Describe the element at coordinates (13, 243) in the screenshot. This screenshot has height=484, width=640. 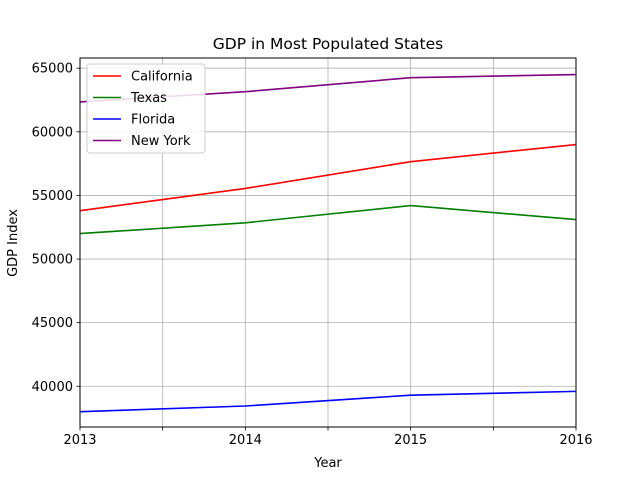
I see `y-axis-label: GDP Index` at that location.